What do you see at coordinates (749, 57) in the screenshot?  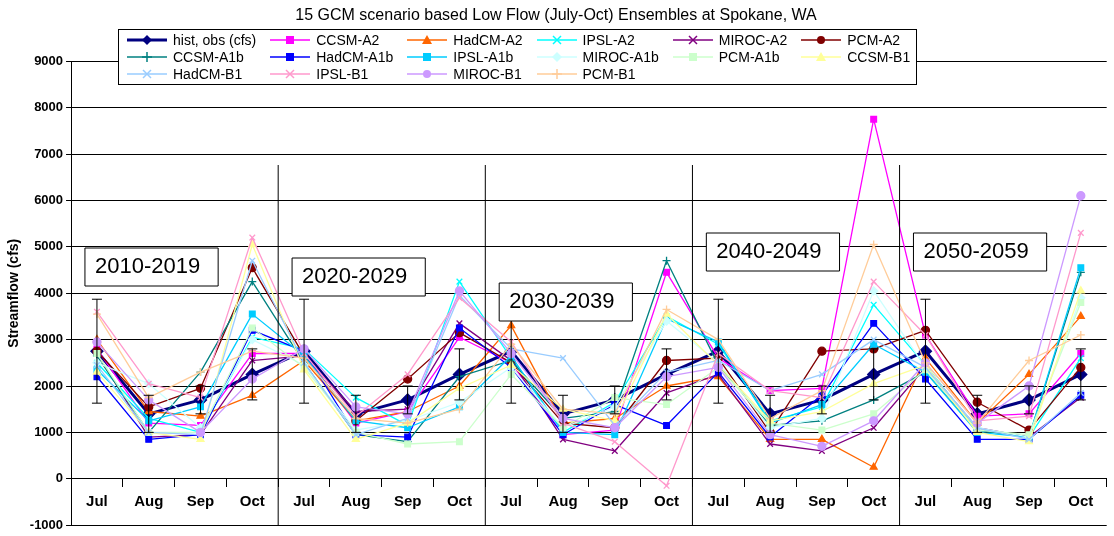 I see `legend-label: PCM-A1b` at bounding box center [749, 57].